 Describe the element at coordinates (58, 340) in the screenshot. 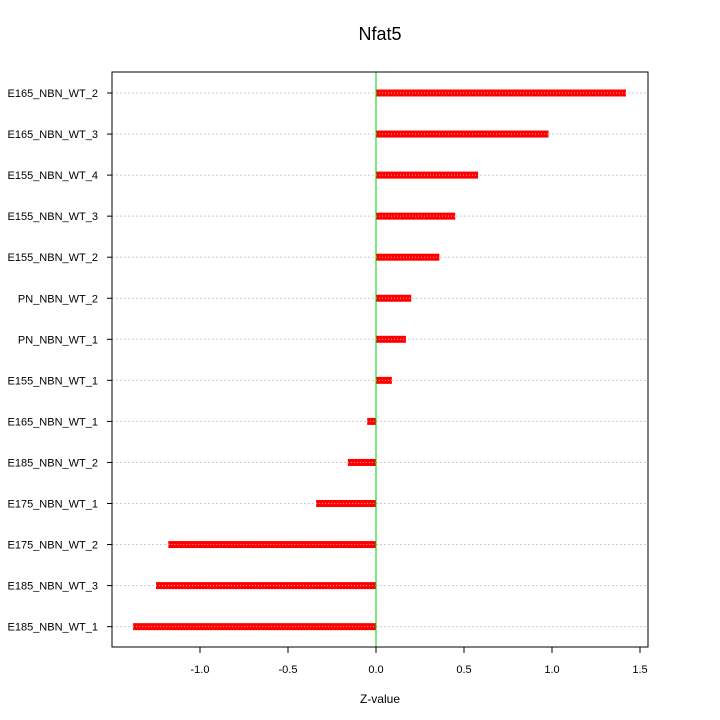

I see `y-tick-label: PN_NBN_WT_1` at that location.